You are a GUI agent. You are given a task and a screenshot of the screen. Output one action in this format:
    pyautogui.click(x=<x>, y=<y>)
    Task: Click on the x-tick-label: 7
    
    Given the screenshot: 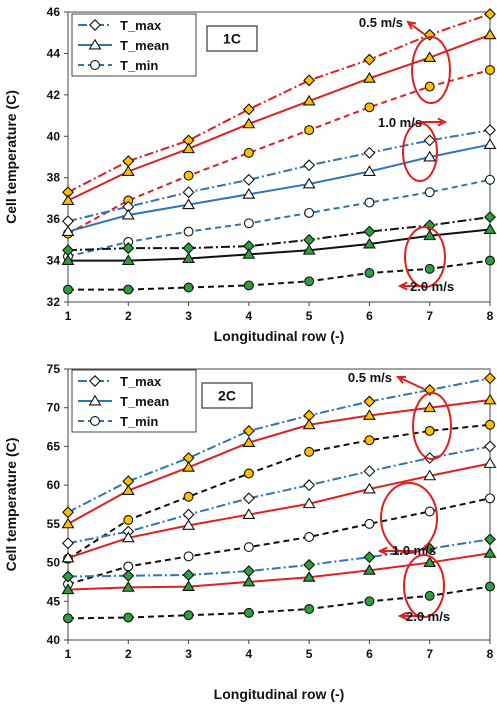 What is the action you would take?
    pyautogui.click(x=429, y=654)
    